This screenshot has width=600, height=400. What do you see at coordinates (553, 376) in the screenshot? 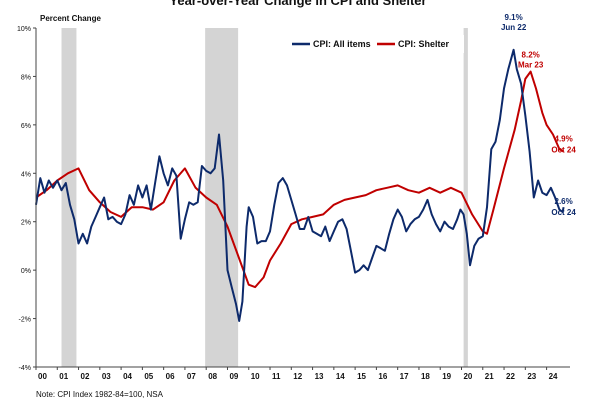
I see `x-tick-label-24: 24` at bounding box center [553, 376].